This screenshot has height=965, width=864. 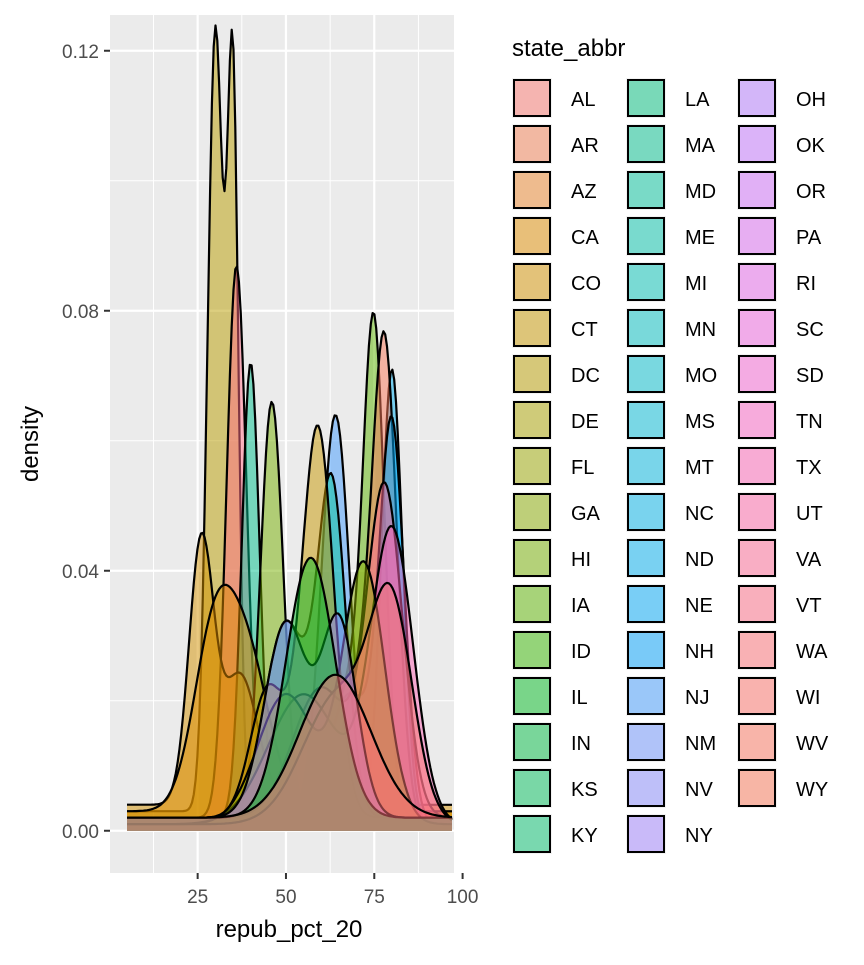 I want to click on density-area-ca, so click(x=289, y=707).